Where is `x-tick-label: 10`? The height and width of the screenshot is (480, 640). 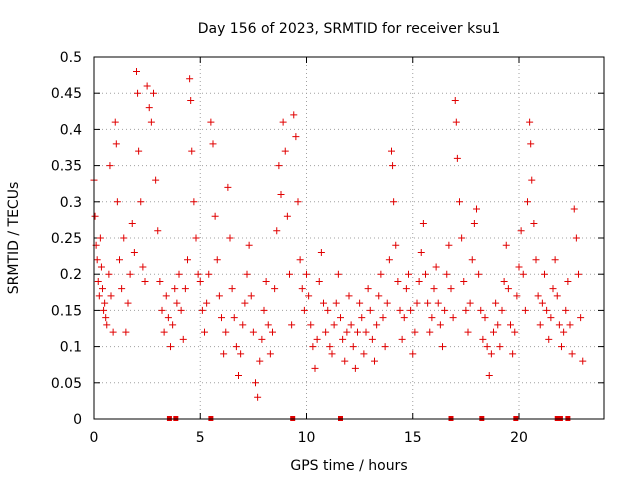 x-tick-label: 10 is located at coordinates (307, 438).